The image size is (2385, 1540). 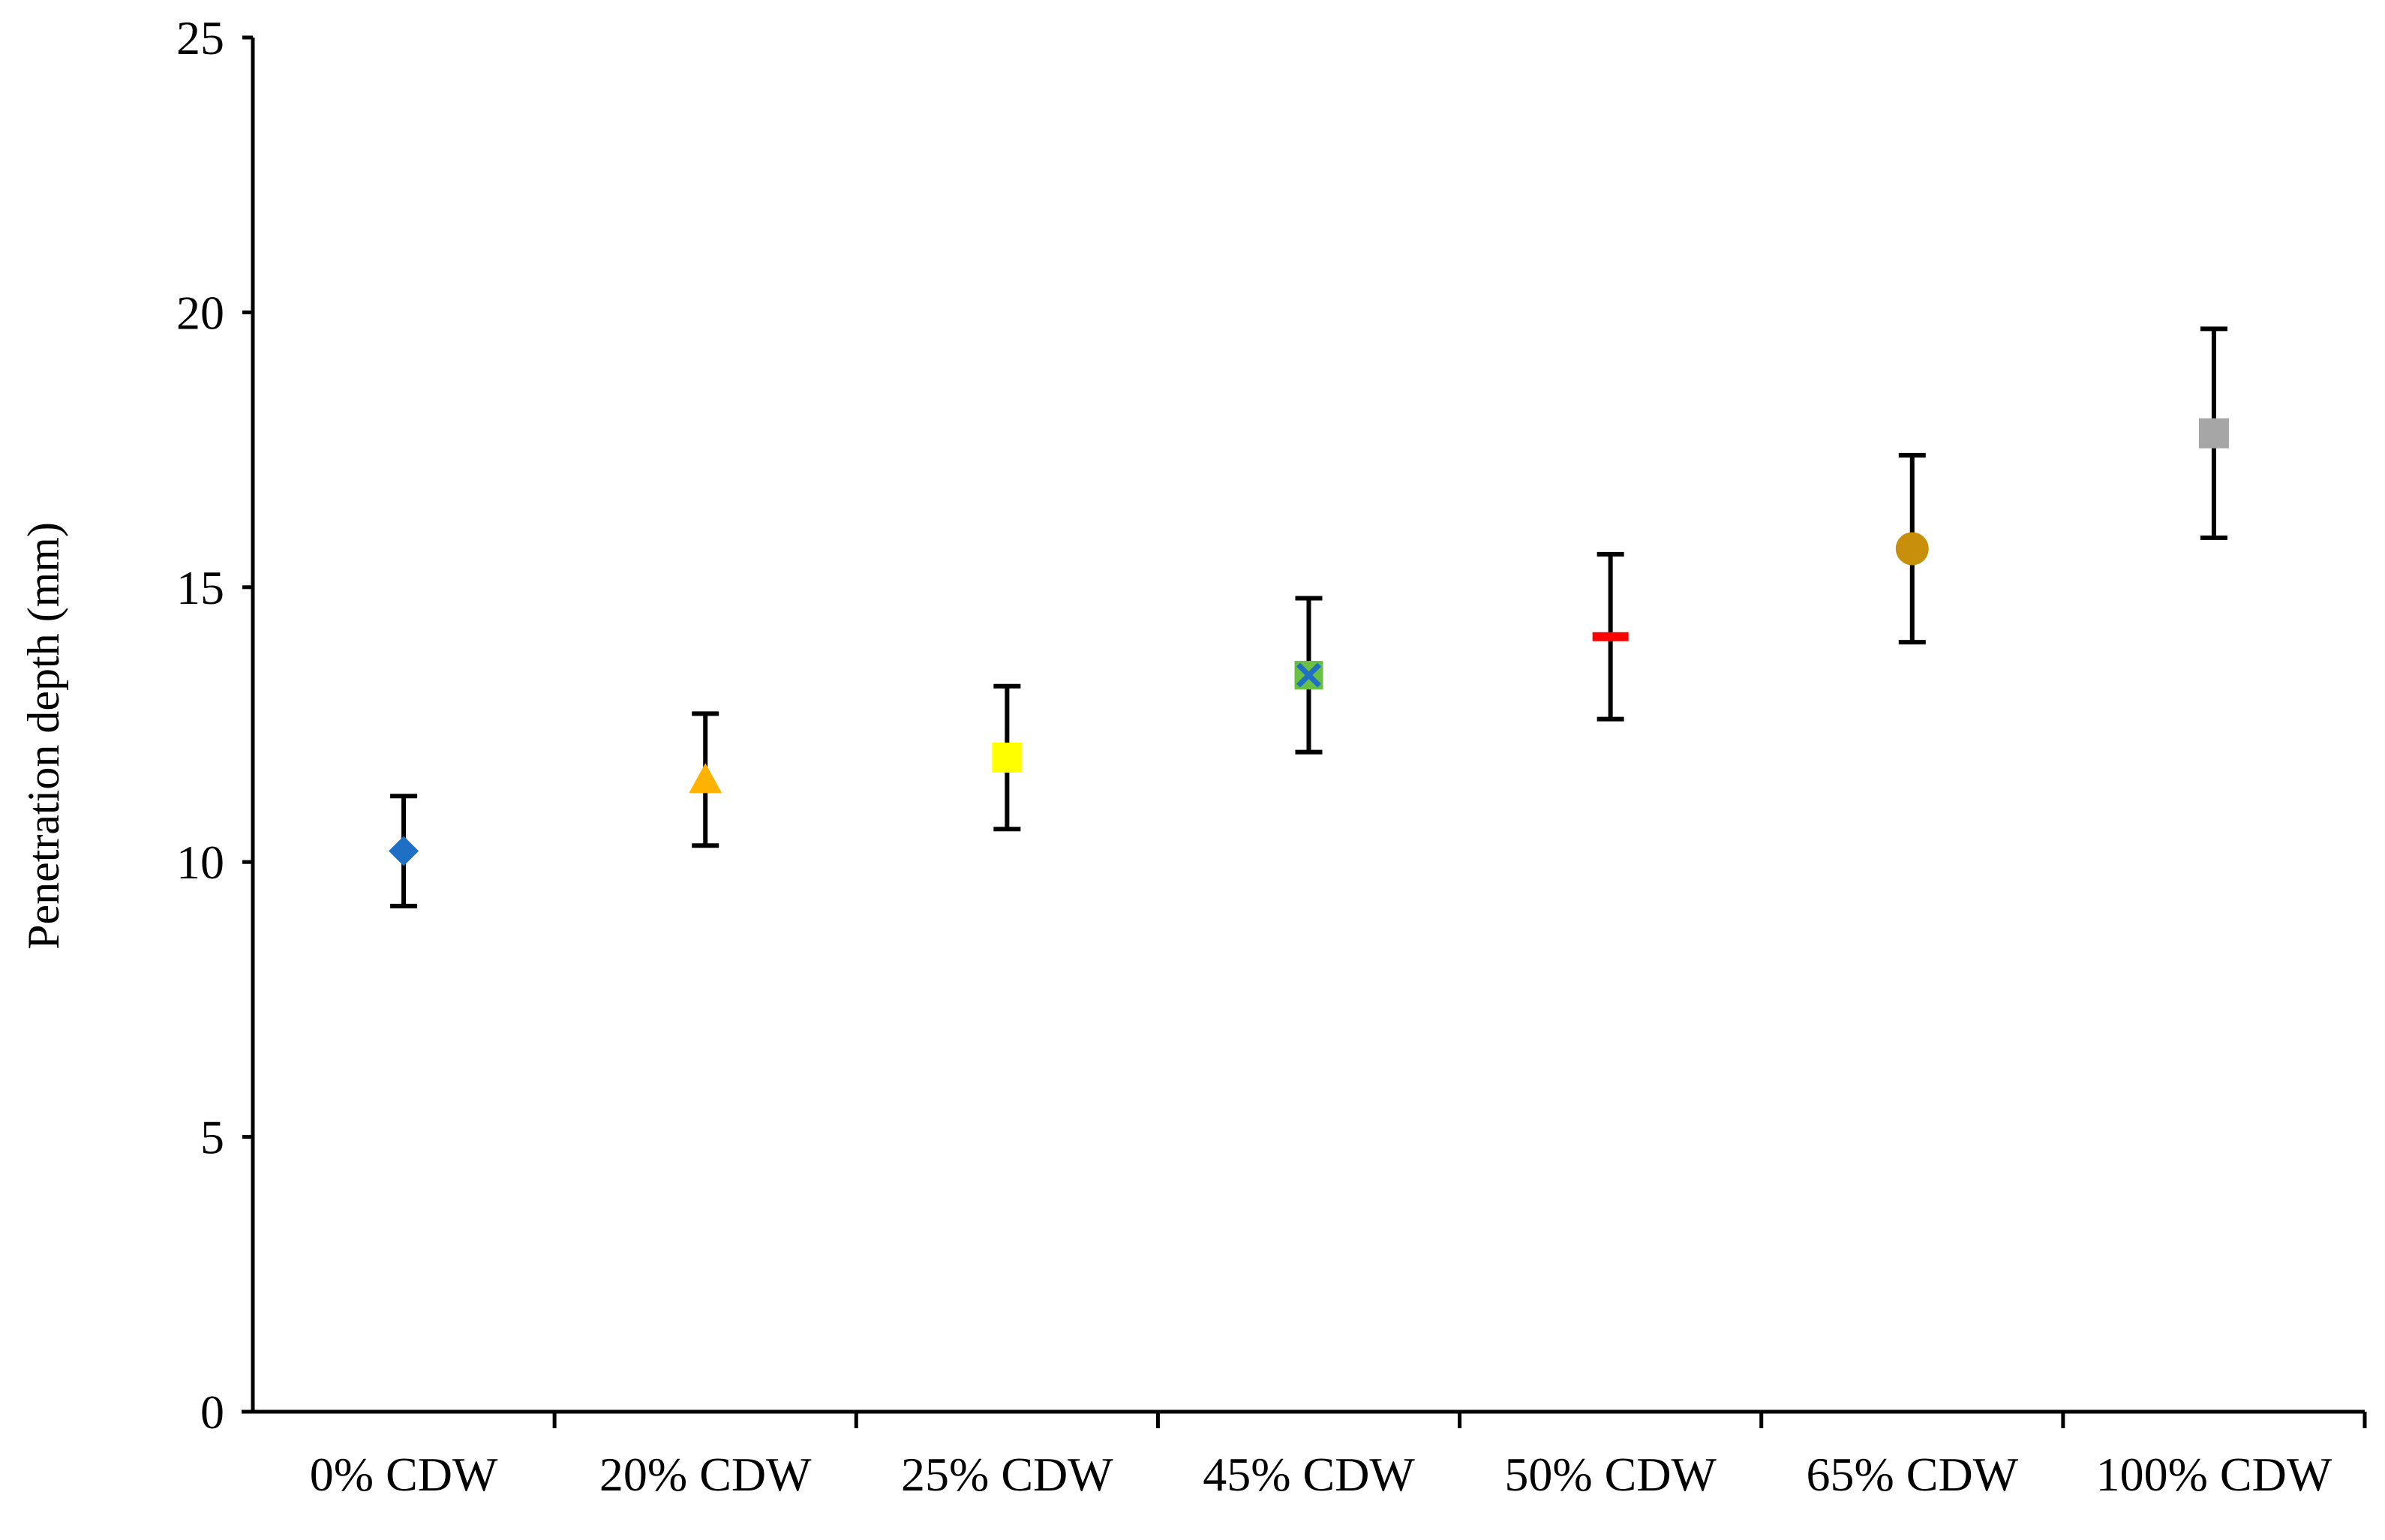 I want to click on x-tick-label: 25% CDW, so click(x=1007, y=1474).